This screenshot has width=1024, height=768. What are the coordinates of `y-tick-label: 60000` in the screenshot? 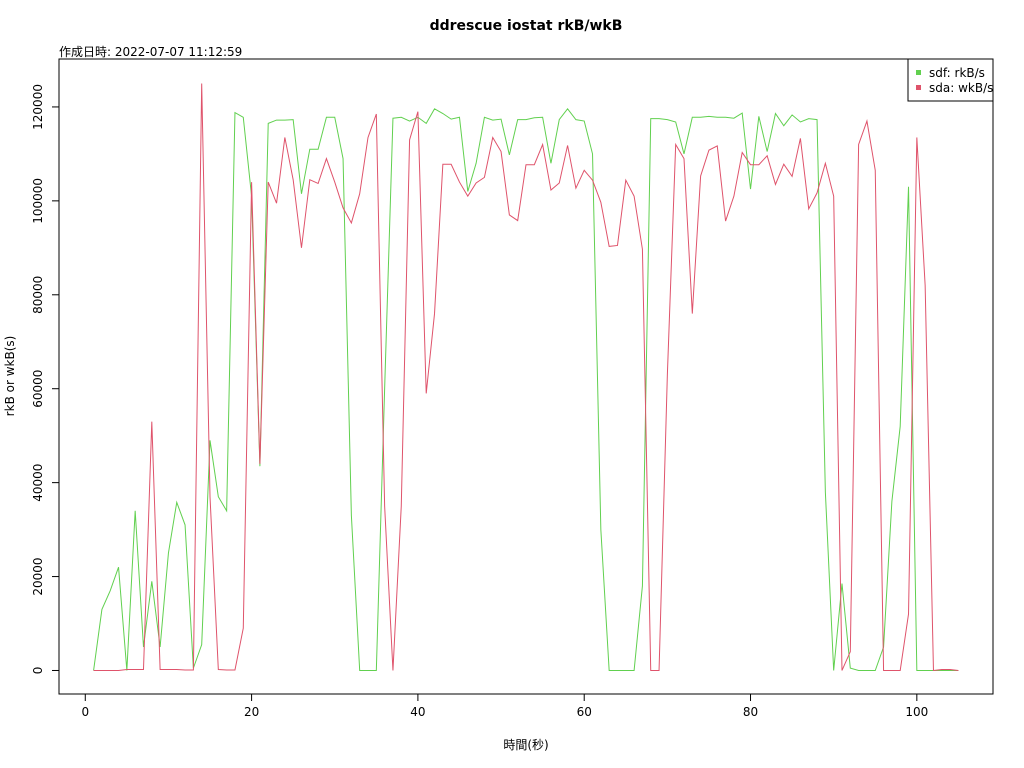 It's located at (38, 389).